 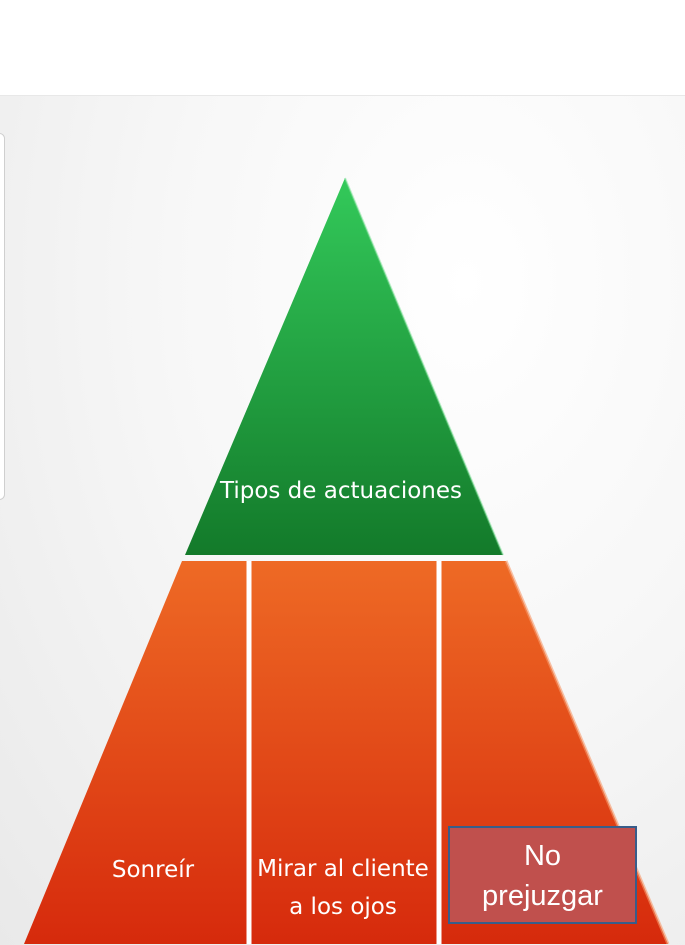 What do you see at coordinates (542, 896) in the screenshot?
I see `highlight-line2: prejuzgar` at bounding box center [542, 896].